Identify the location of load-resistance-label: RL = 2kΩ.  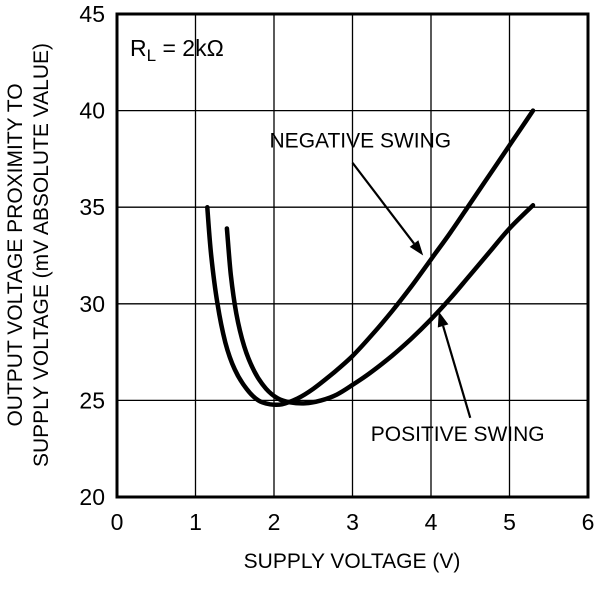
(177, 50).